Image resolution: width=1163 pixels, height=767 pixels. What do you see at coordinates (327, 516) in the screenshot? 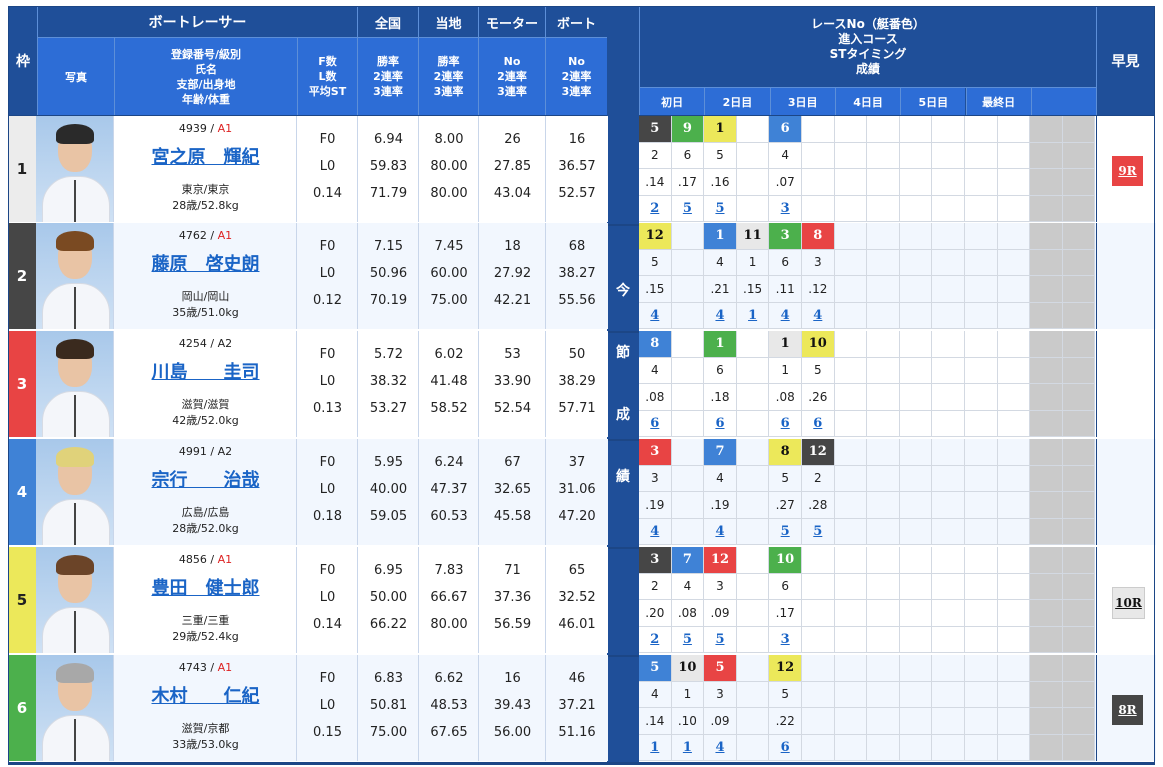
I see `stat-value: 0.18` at bounding box center [327, 516].